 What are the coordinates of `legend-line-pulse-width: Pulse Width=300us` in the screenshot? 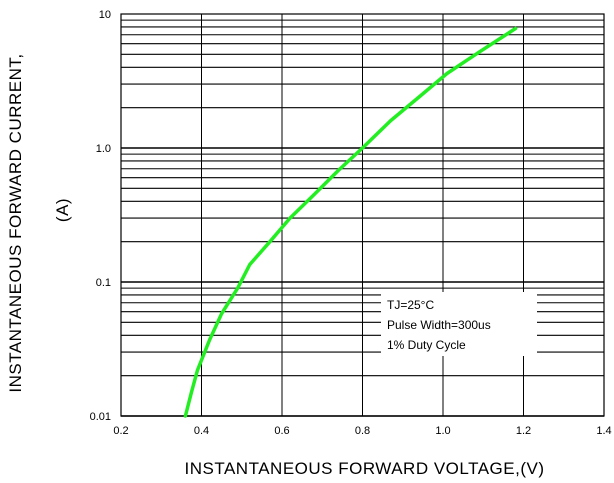 It's located at (439, 325).